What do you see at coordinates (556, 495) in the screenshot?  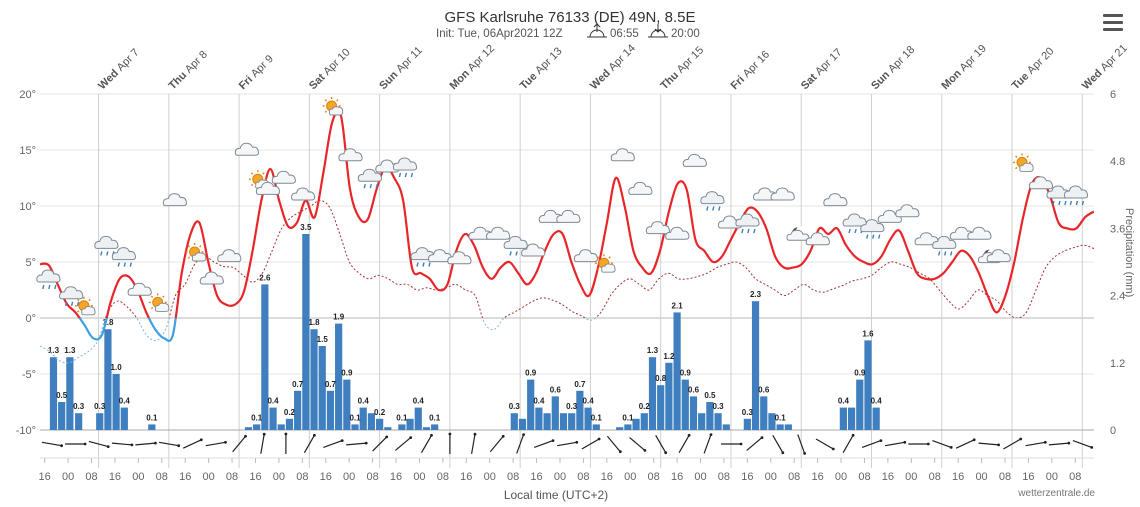 I see `x-axis-label: Local time (UTC+2)` at bounding box center [556, 495].